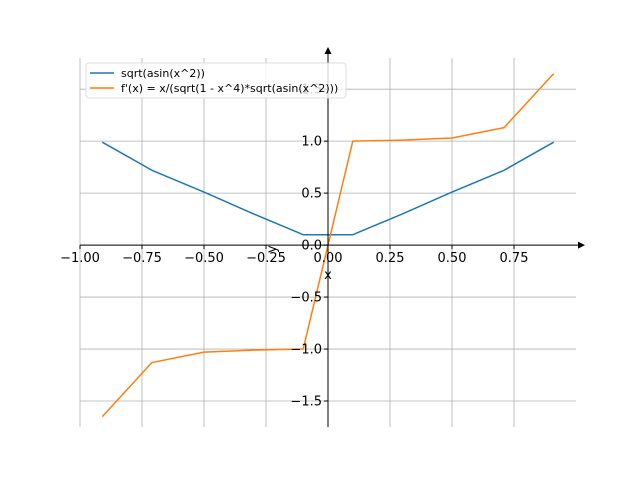 This screenshot has height=480, width=640. I want to click on y-tick-label: −1.5, so click(306, 402).